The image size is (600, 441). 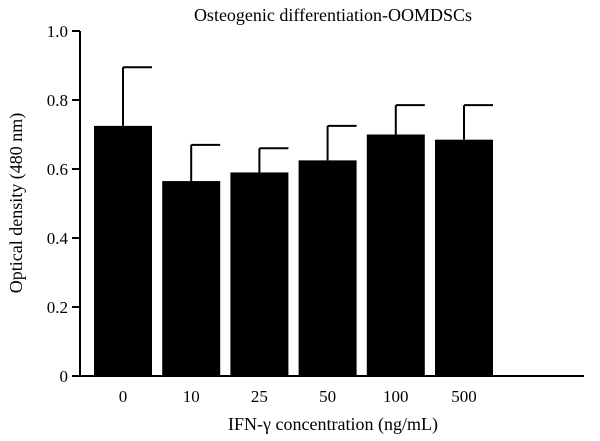 I want to click on y-tick-label: 0, so click(x=64, y=376).